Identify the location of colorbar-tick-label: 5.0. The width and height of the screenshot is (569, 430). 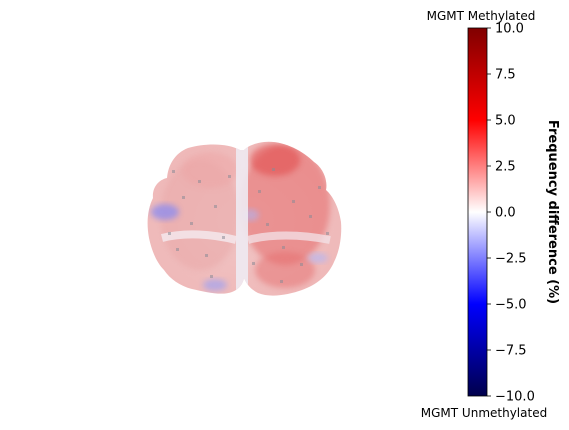
(505, 121).